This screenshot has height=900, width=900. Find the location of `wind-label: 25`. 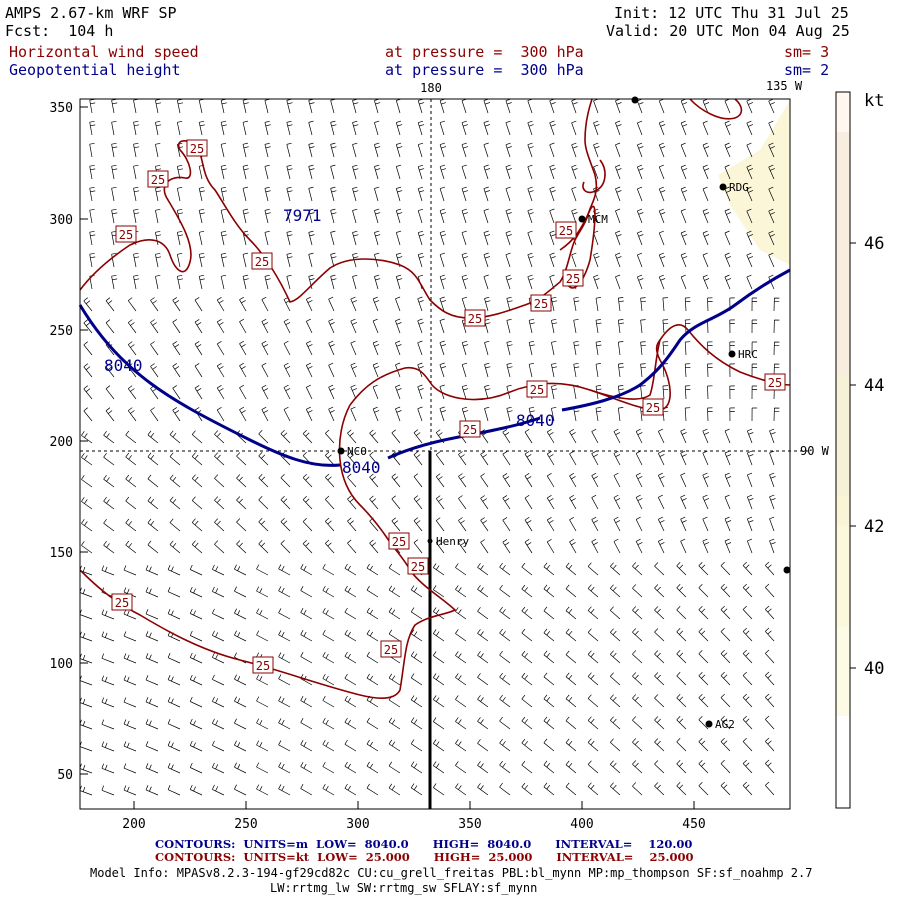

wind-label: 25 is located at coordinates (566, 231).